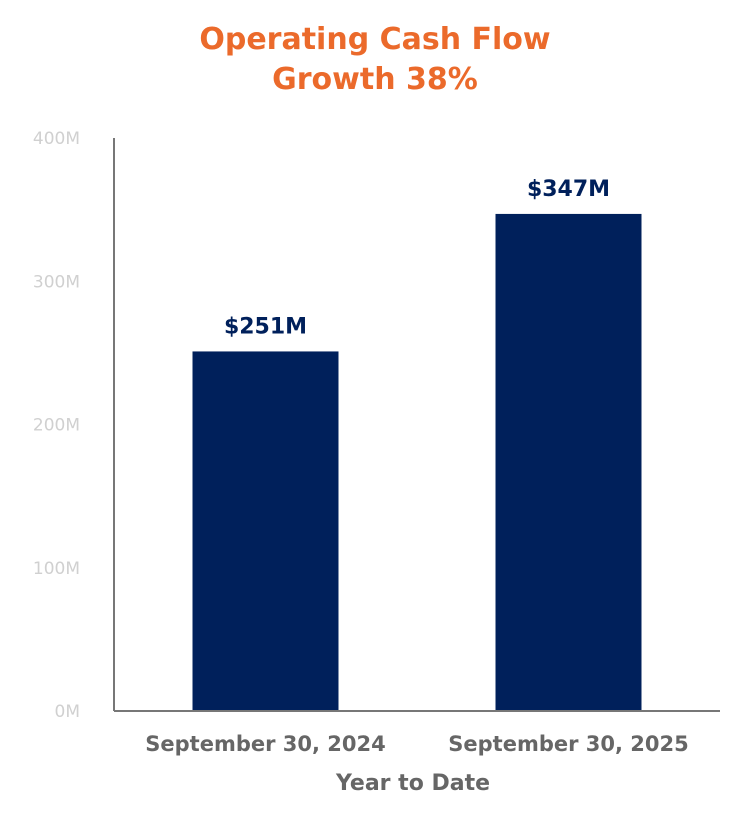  What do you see at coordinates (568, 744) in the screenshot?
I see `x-category-label: September 30, 2025` at bounding box center [568, 744].